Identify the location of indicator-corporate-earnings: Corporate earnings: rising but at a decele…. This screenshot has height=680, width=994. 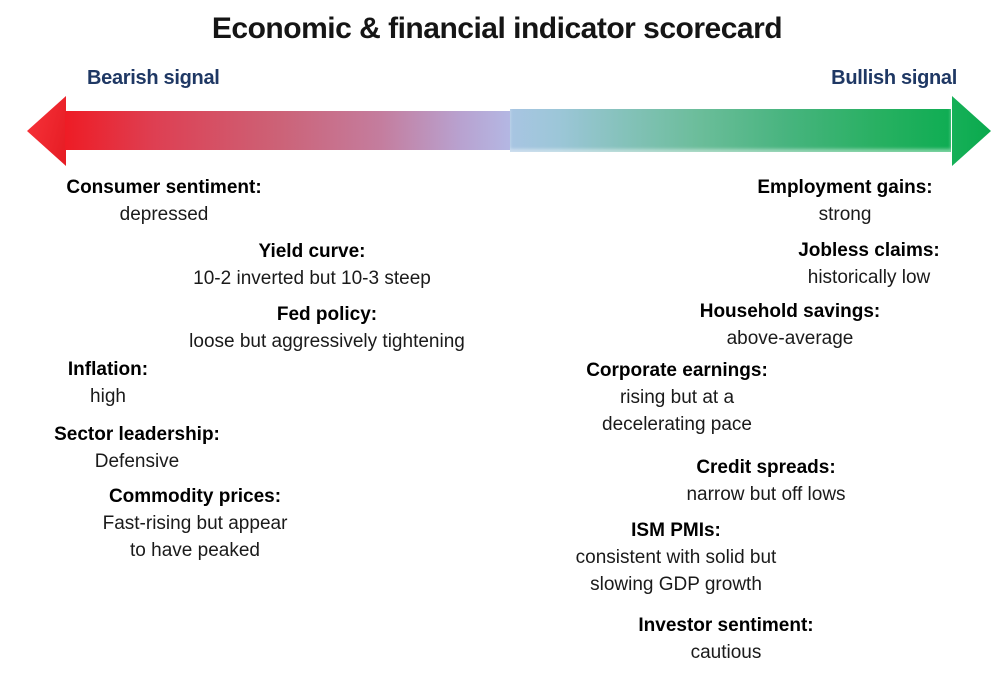
(677, 397).